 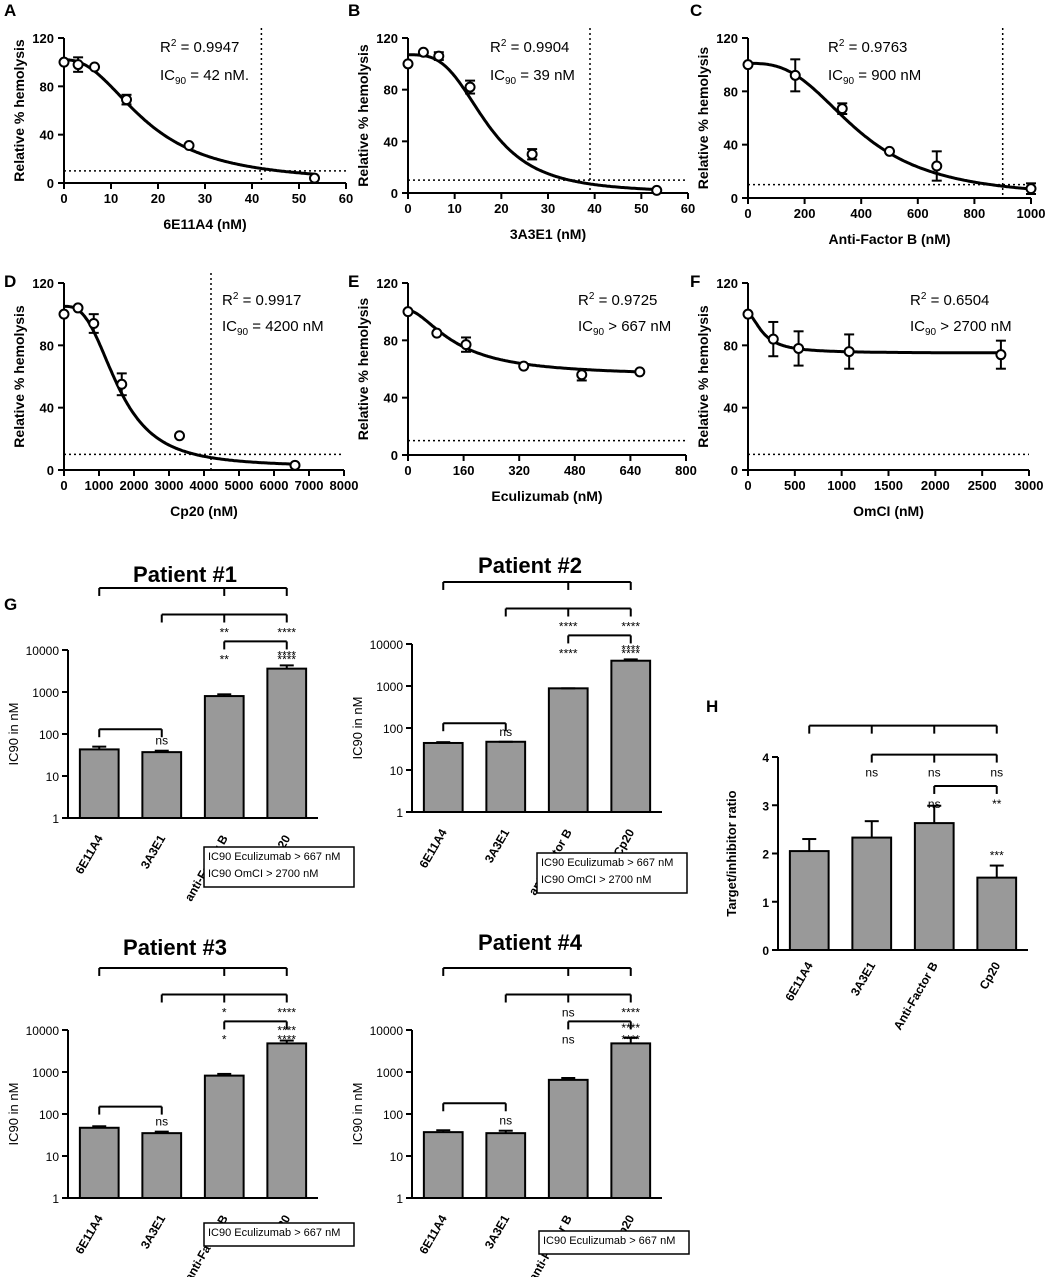 What do you see at coordinates (225, 659) in the screenshot?
I see `significance-label: **` at bounding box center [225, 659].